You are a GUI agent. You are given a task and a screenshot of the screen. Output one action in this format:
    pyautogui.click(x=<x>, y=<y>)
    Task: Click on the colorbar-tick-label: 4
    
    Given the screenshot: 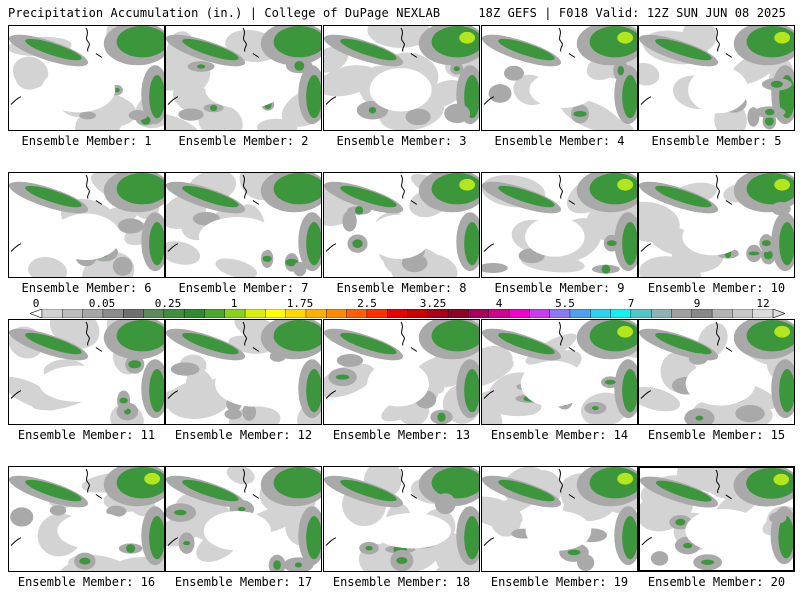 What is the action you would take?
    pyautogui.click(x=499, y=303)
    